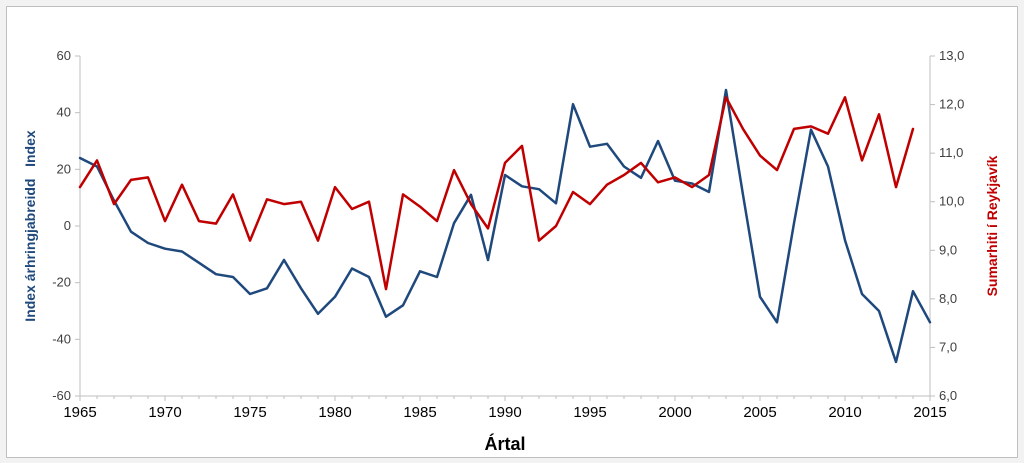 The width and height of the screenshot is (1024, 463). I want to click on x-tick-label: 1975, so click(249, 412).